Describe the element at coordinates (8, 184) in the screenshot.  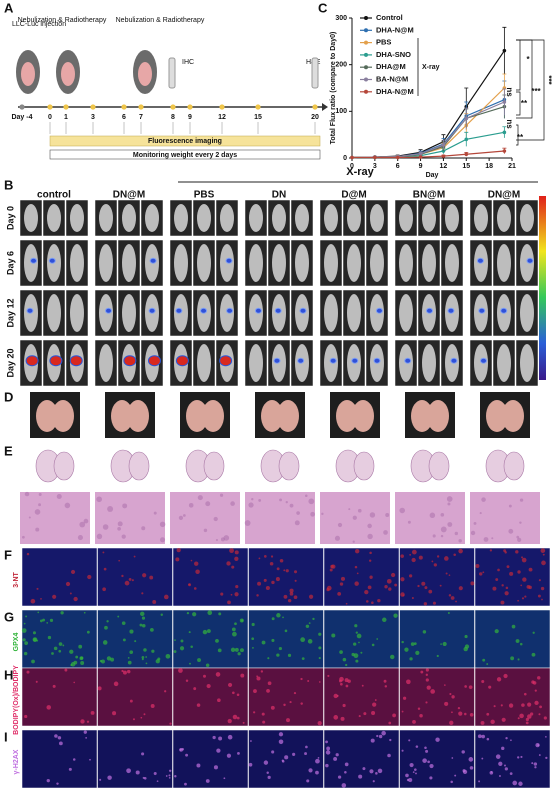
I see `panel-label: B` at that location.